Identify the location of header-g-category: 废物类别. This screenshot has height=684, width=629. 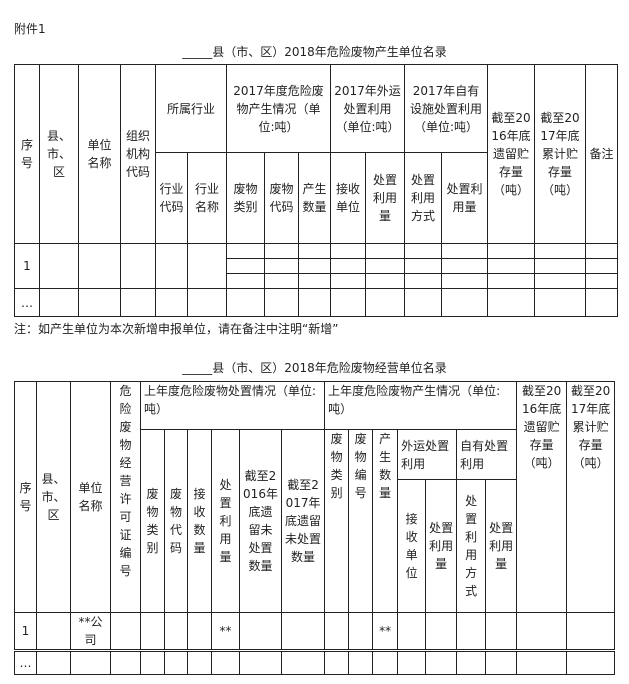
(337, 521).